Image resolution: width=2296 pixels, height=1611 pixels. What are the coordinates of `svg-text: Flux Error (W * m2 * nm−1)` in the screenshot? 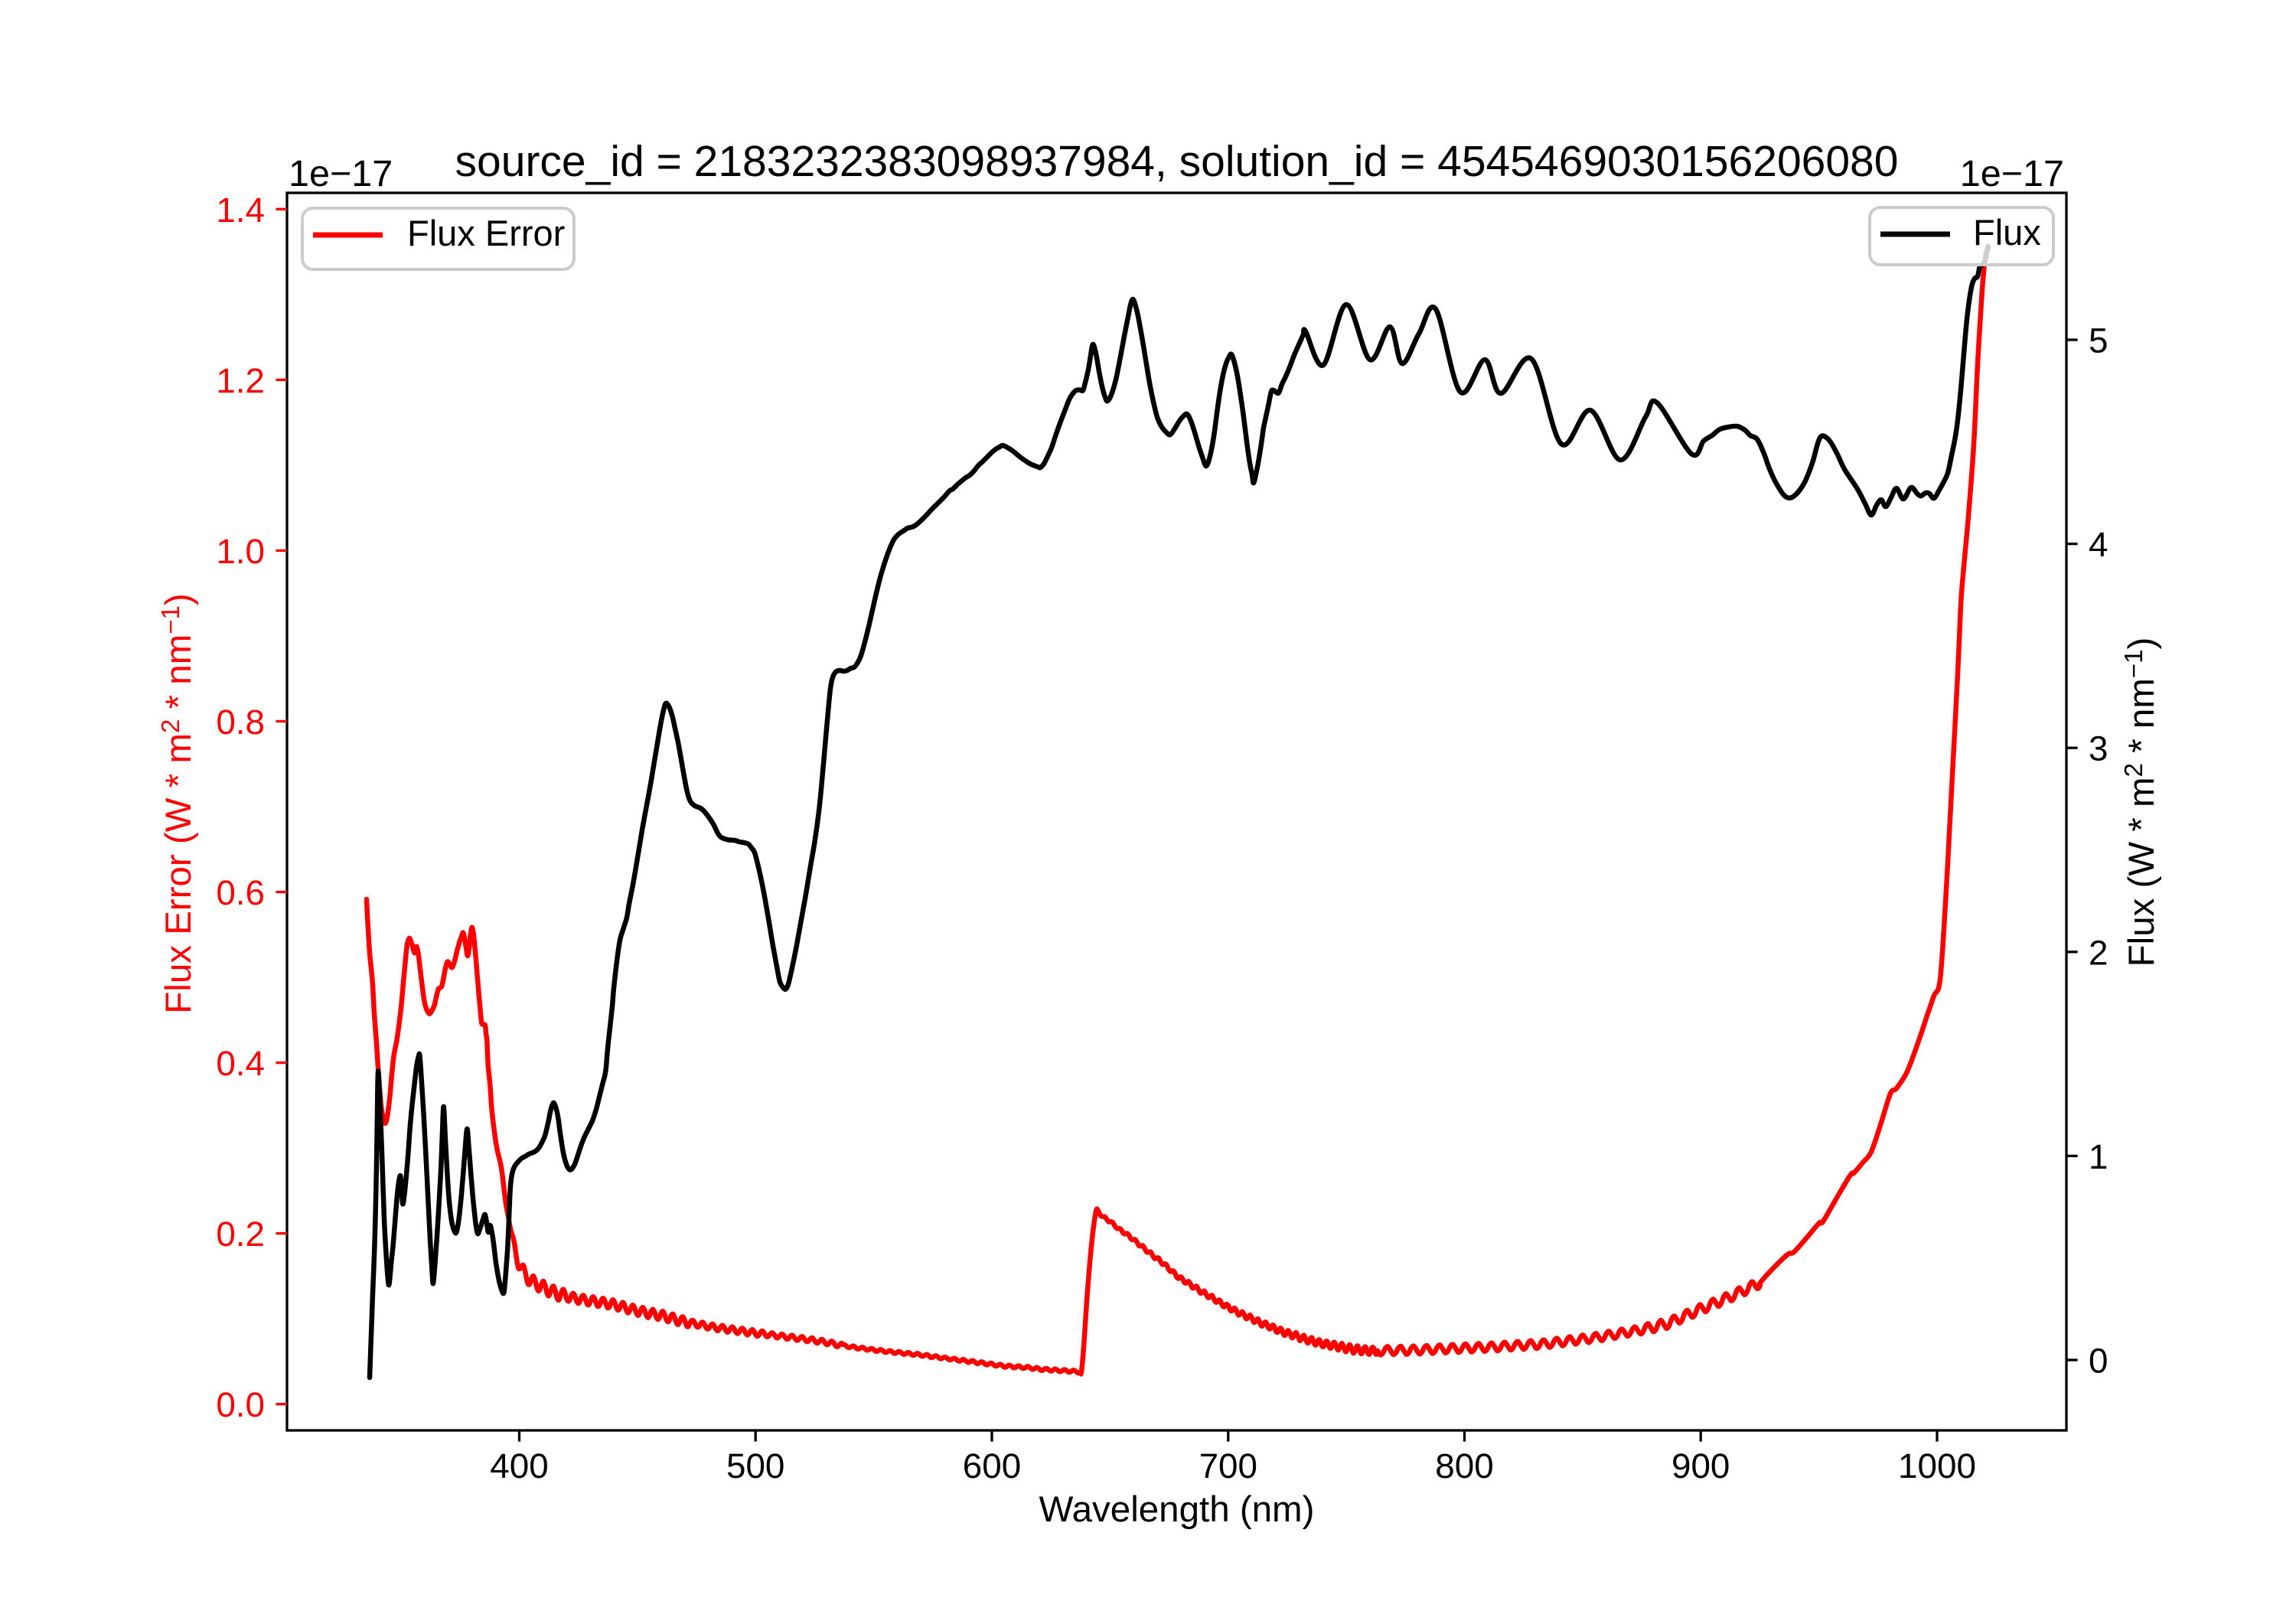 It's located at (177, 803).